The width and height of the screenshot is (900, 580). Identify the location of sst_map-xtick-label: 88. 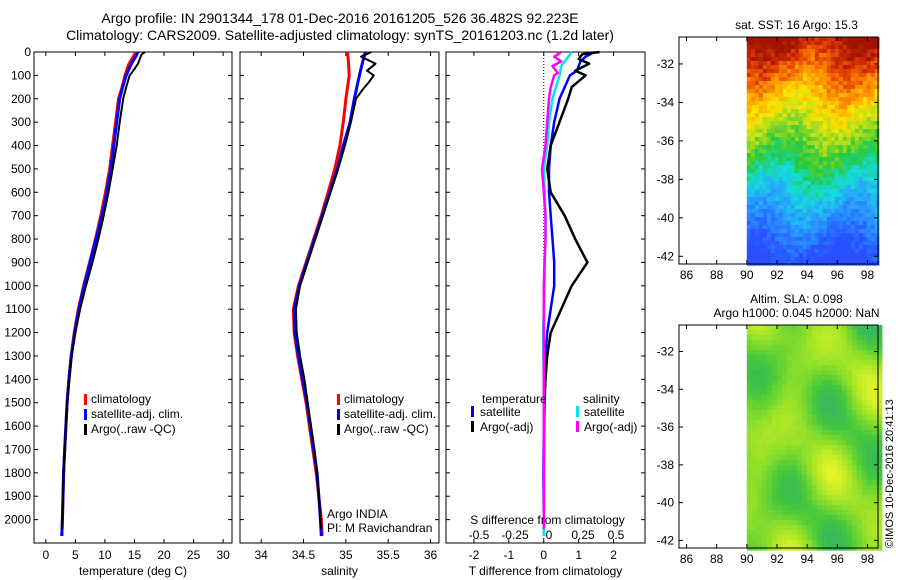
(717, 275).